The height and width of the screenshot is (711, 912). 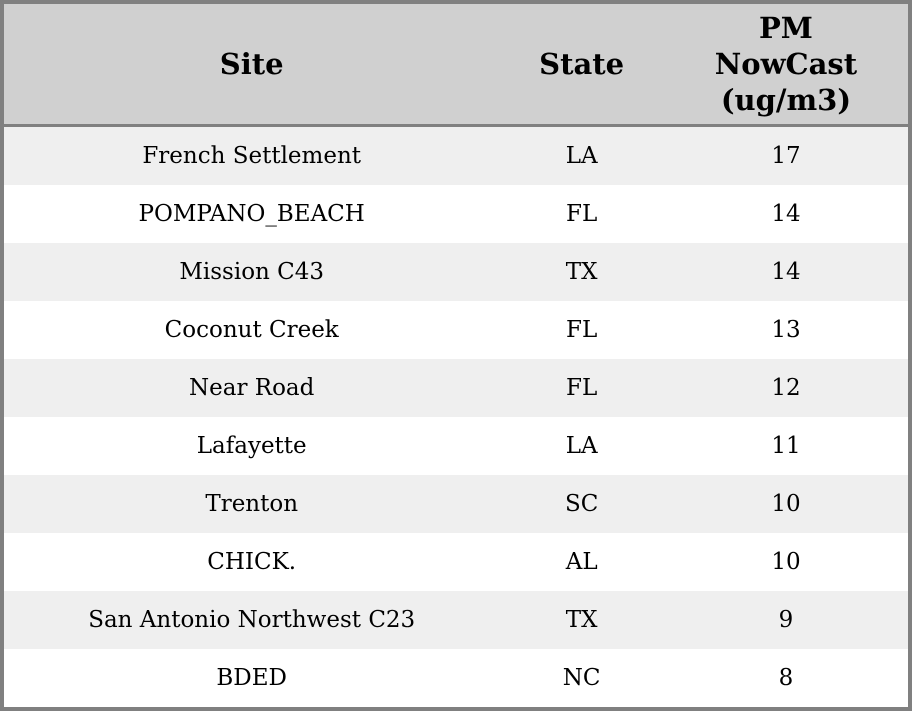 What do you see at coordinates (456, 155) in the screenshot?
I see `table-row: French Settlement LA 17` at bounding box center [456, 155].